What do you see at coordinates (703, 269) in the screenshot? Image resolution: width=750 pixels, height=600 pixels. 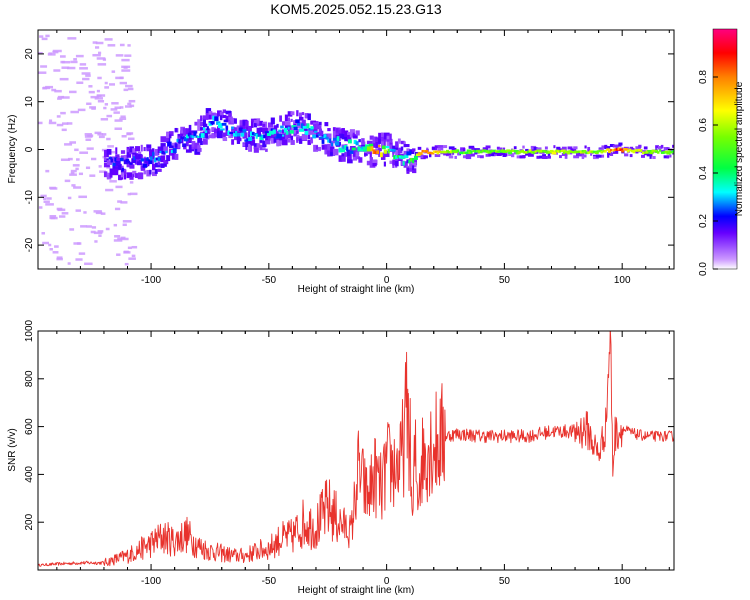 I see `colorbar-tick-label: 0.0` at bounding box center [703, 269].